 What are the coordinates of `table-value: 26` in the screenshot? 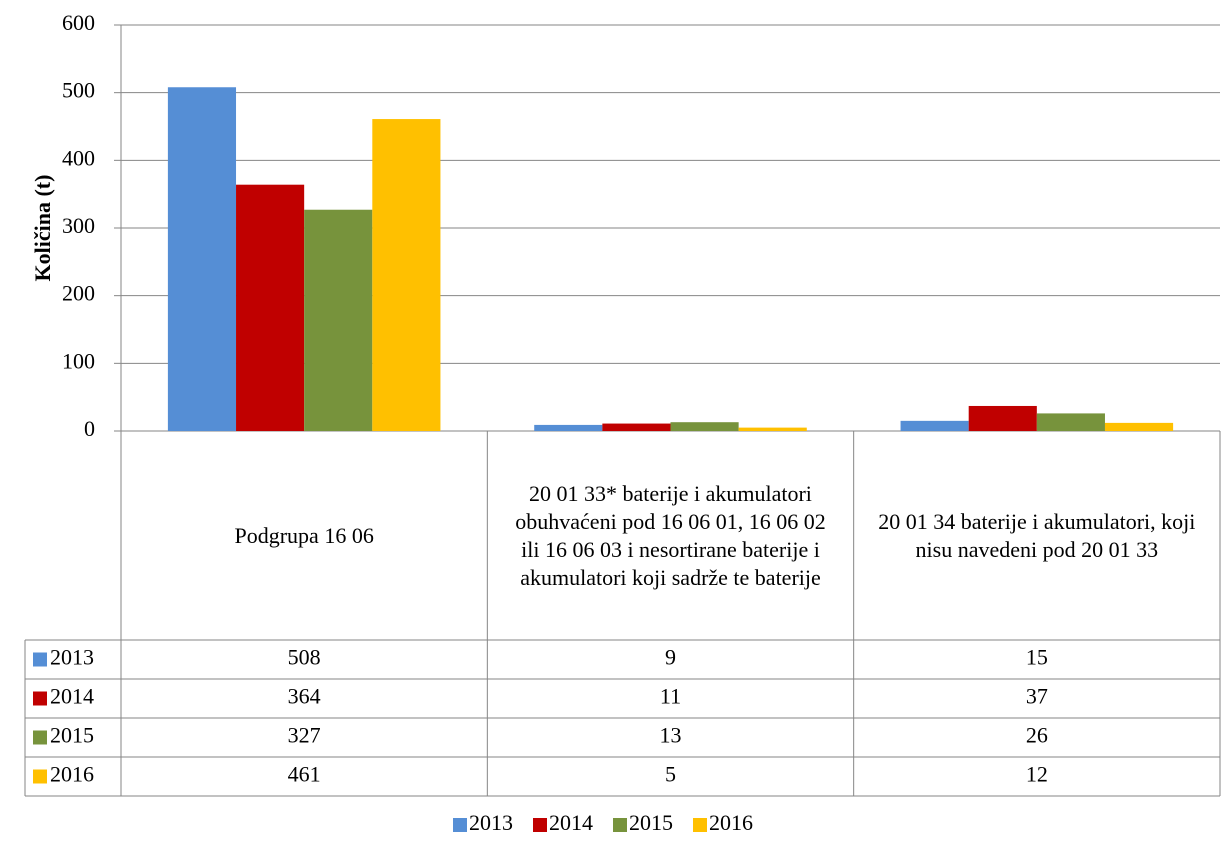 It's located at (1037, 735).